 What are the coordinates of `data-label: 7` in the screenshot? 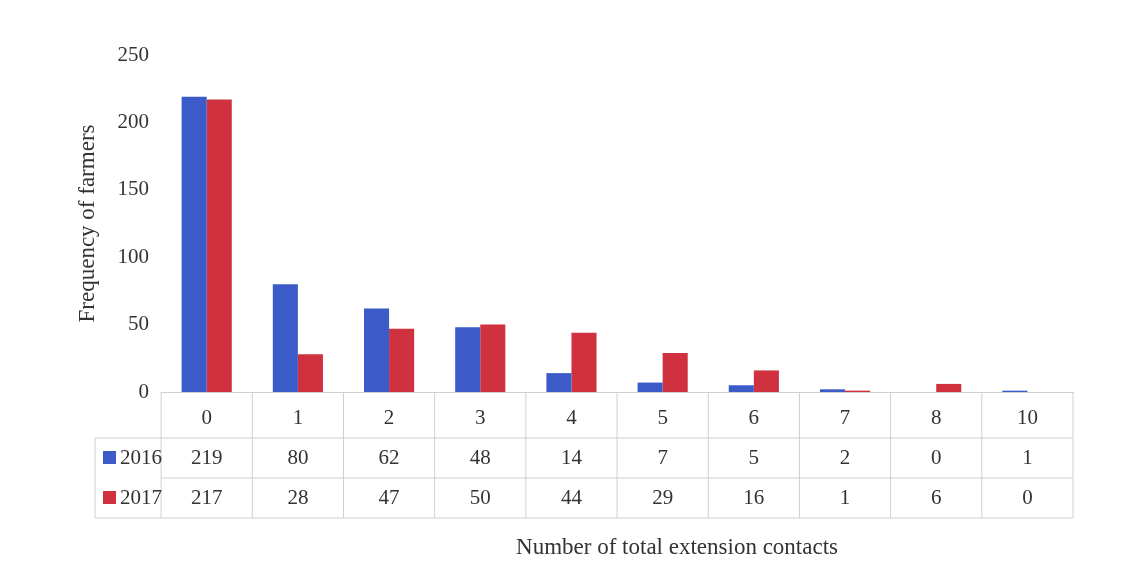 It's located at (662, 456).